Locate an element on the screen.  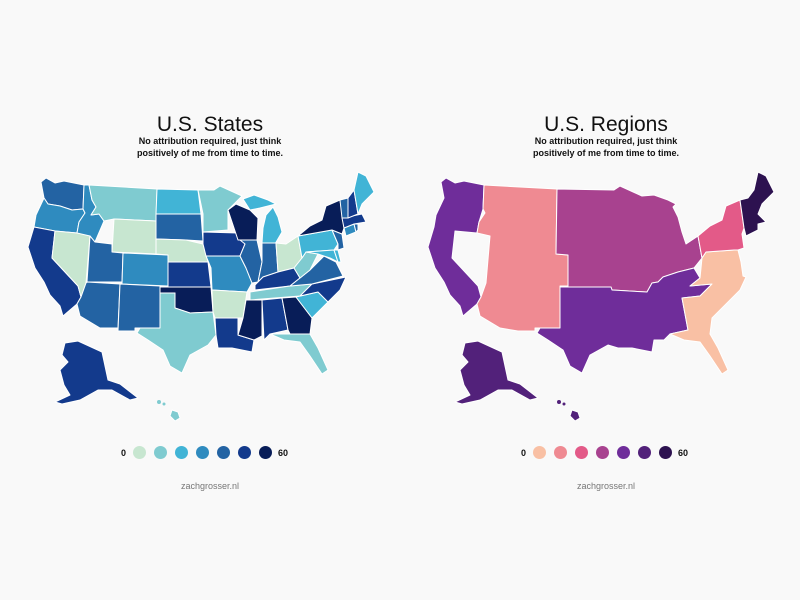
states-legend: 0 60 is located at coordinates (204, 452).